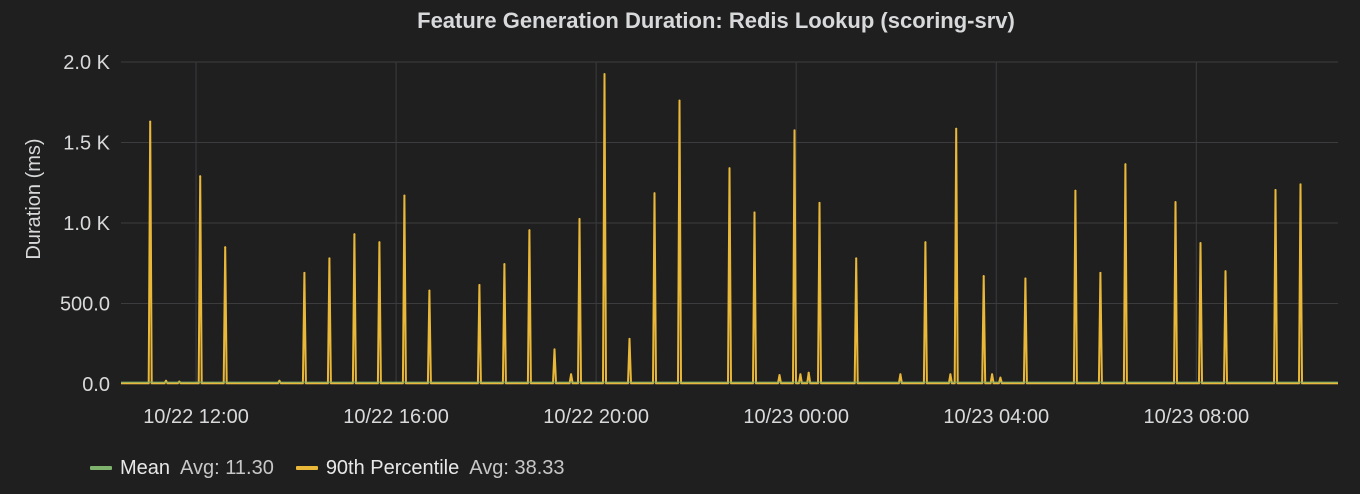 The height and width of the screenshot is (494, 1360). I want to click on legend-name-p90: 90th Percentile, so click(392, 467).